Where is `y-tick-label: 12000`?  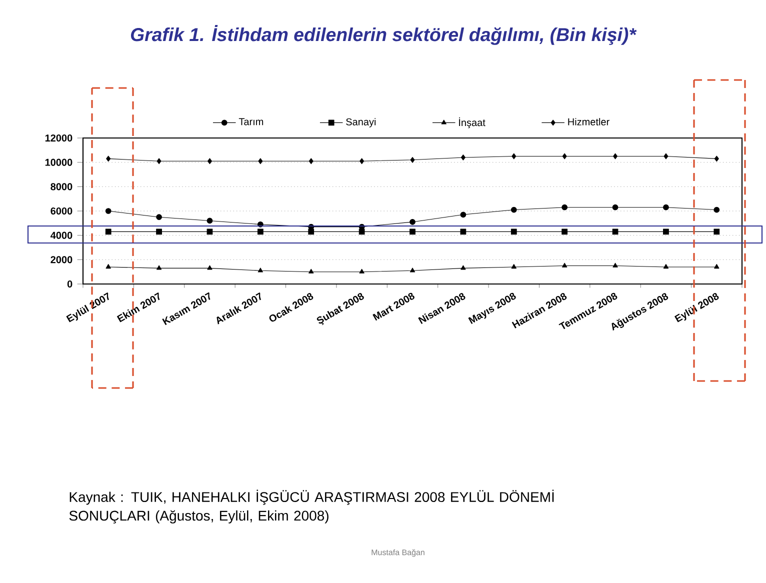
y-tick-label: 12000 is located at coordinates (58, 138).